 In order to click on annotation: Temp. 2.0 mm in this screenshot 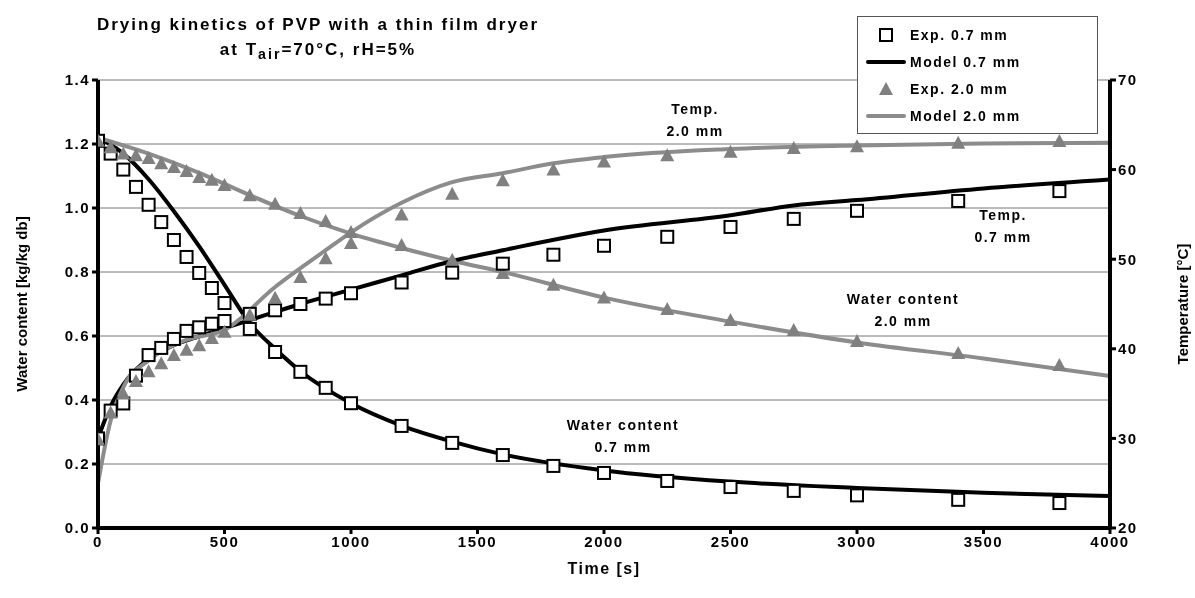, I will do `click(695, 120)`.